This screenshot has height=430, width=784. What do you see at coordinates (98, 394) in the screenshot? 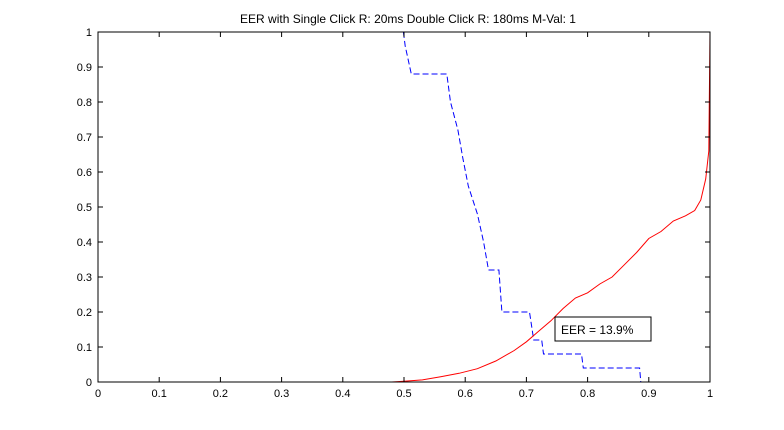
I see `x-tick-label: 0` at bounding box center [98, 394].